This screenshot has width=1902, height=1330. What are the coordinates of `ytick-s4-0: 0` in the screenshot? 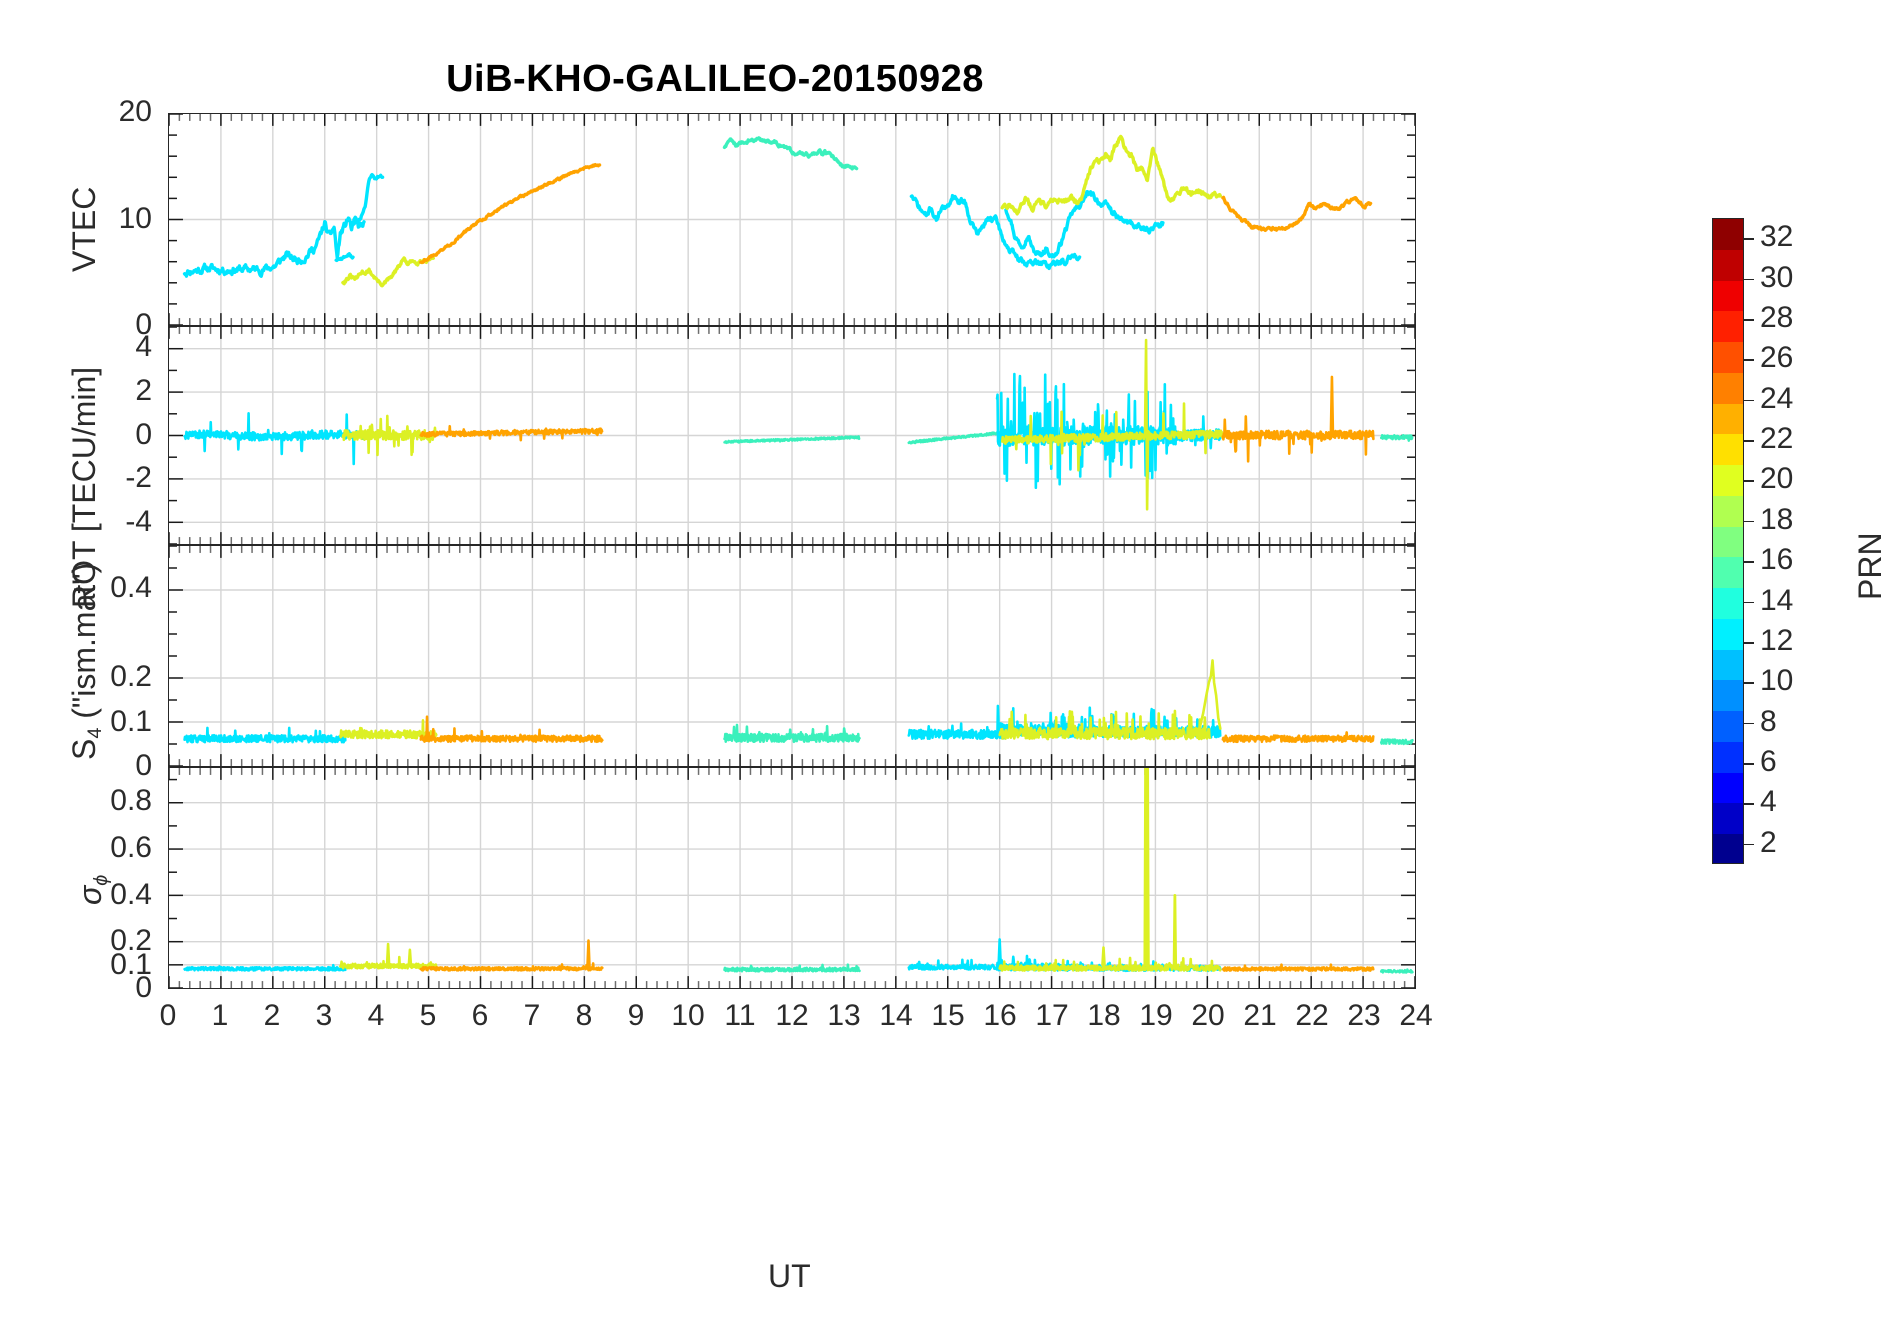 It's located at (143, 765).